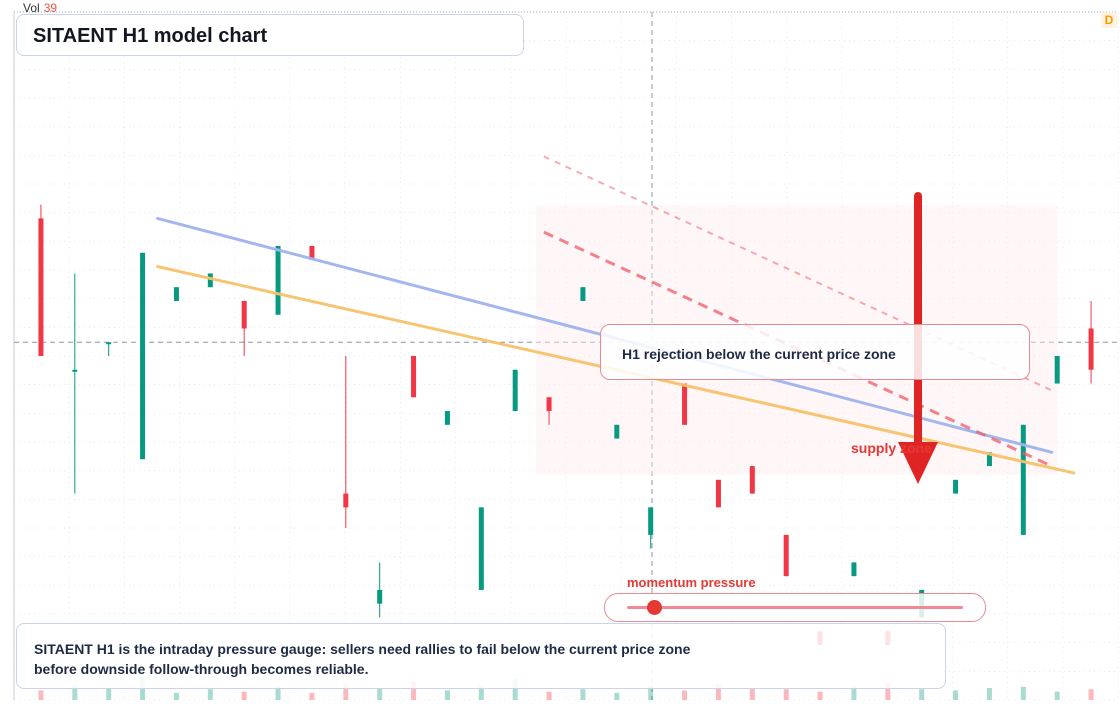  What do you see at coordinates (1109, 20) in the screenshot?
I see `timeframe-badge: D` at bounding box center [1109, 20].